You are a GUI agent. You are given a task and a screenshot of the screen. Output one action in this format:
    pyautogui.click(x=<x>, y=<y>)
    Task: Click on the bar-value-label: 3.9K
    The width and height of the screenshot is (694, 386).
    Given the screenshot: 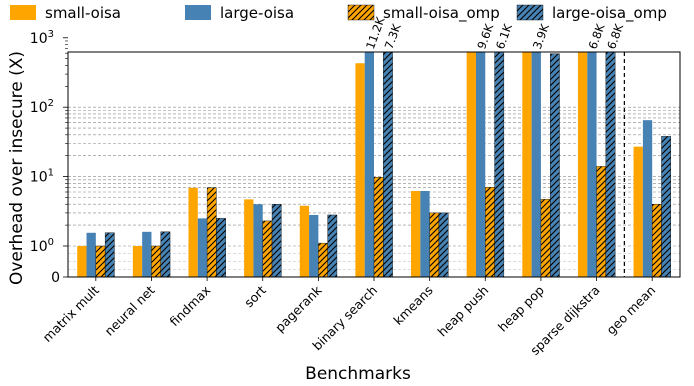 What is the action you would take?
    pyautogui.click(x=541, y=36)
    